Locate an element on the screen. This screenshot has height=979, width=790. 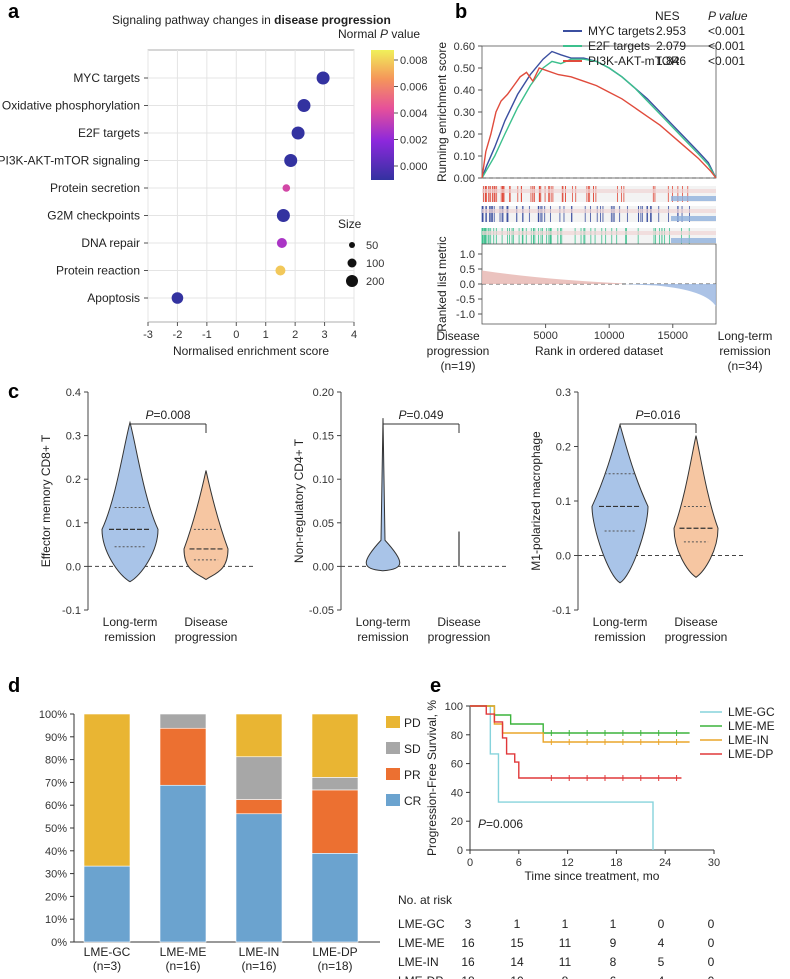
panel-a-category-label: Apoptosis is located at coordinates (113, 298).